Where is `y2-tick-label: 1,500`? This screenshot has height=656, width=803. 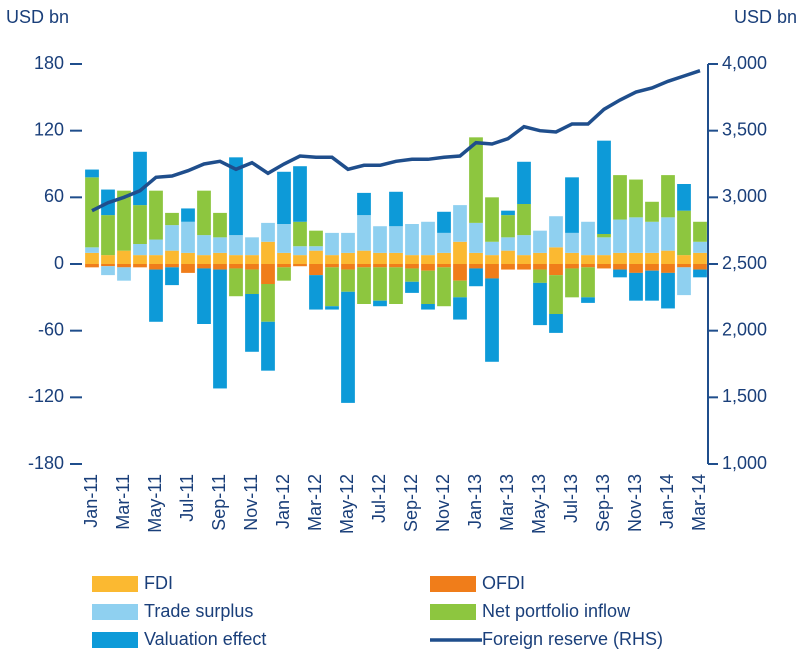
y2-tick-label: 1,500 is located at coordinates (744, 396).